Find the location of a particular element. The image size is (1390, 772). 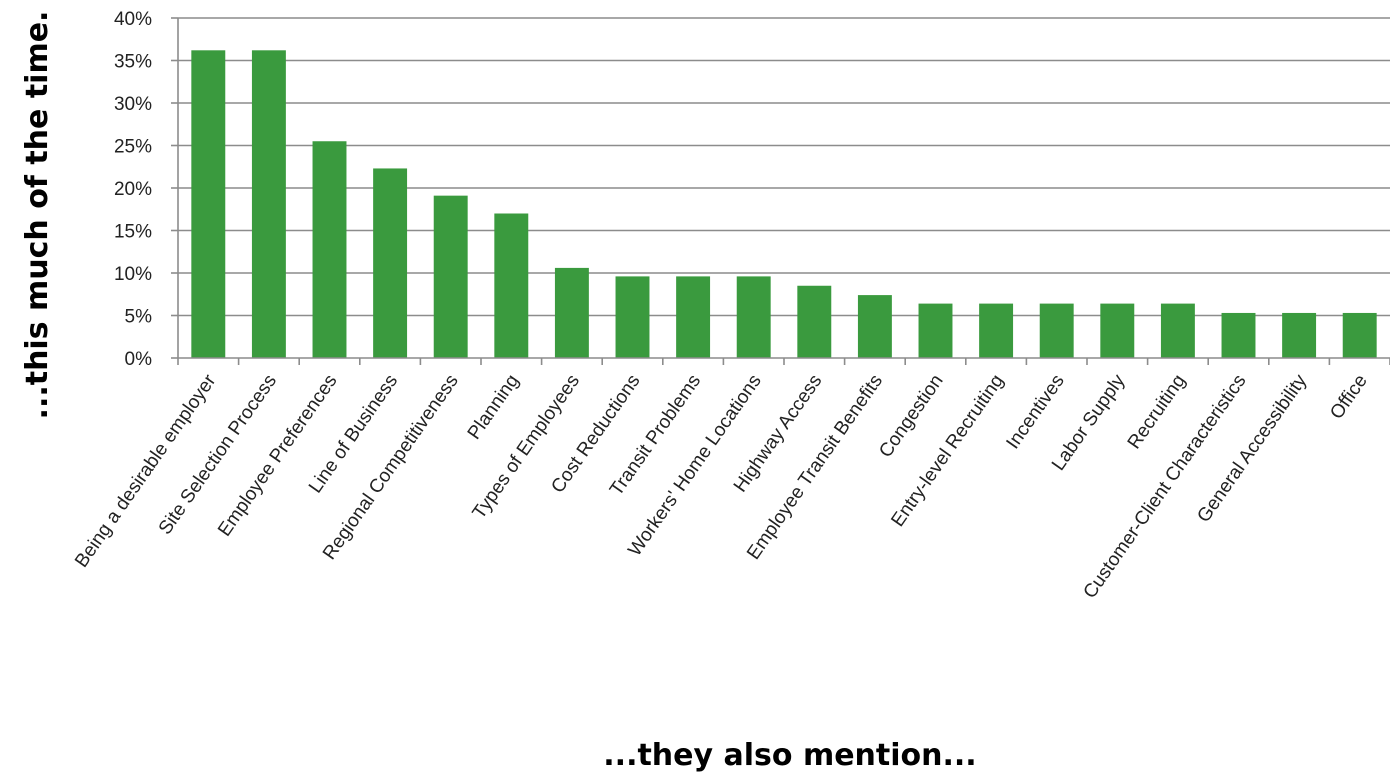

category-label: Incentives is located at coordinates (1036, 412).